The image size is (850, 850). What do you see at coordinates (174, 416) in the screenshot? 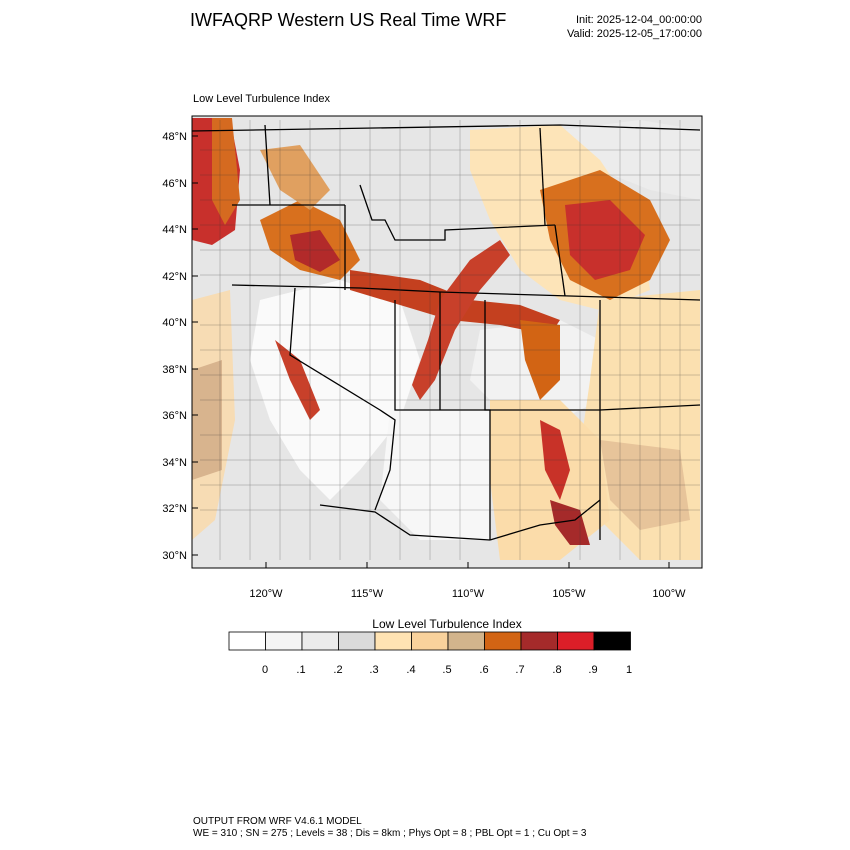
I see `lat-label: 36°N` at bounding box center [174, 416].